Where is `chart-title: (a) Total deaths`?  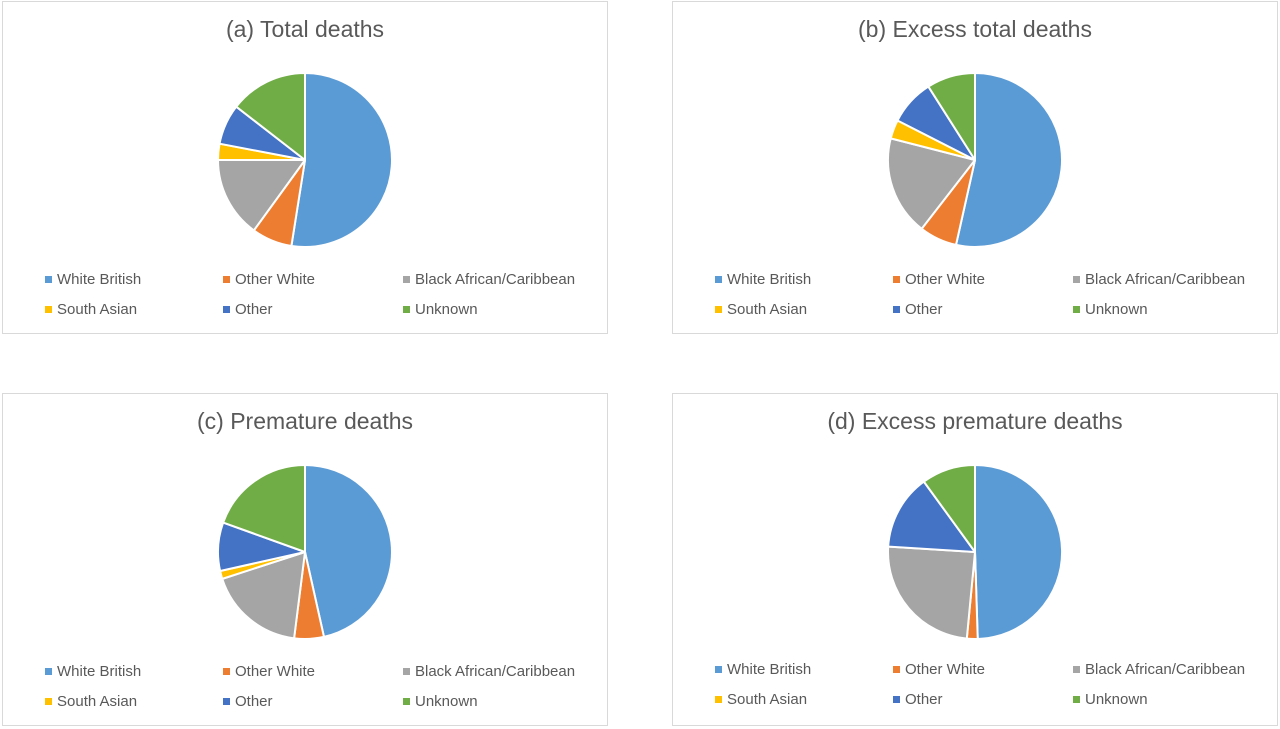 chart-title: (a) Total deaths is located at coordinates (305, 29).